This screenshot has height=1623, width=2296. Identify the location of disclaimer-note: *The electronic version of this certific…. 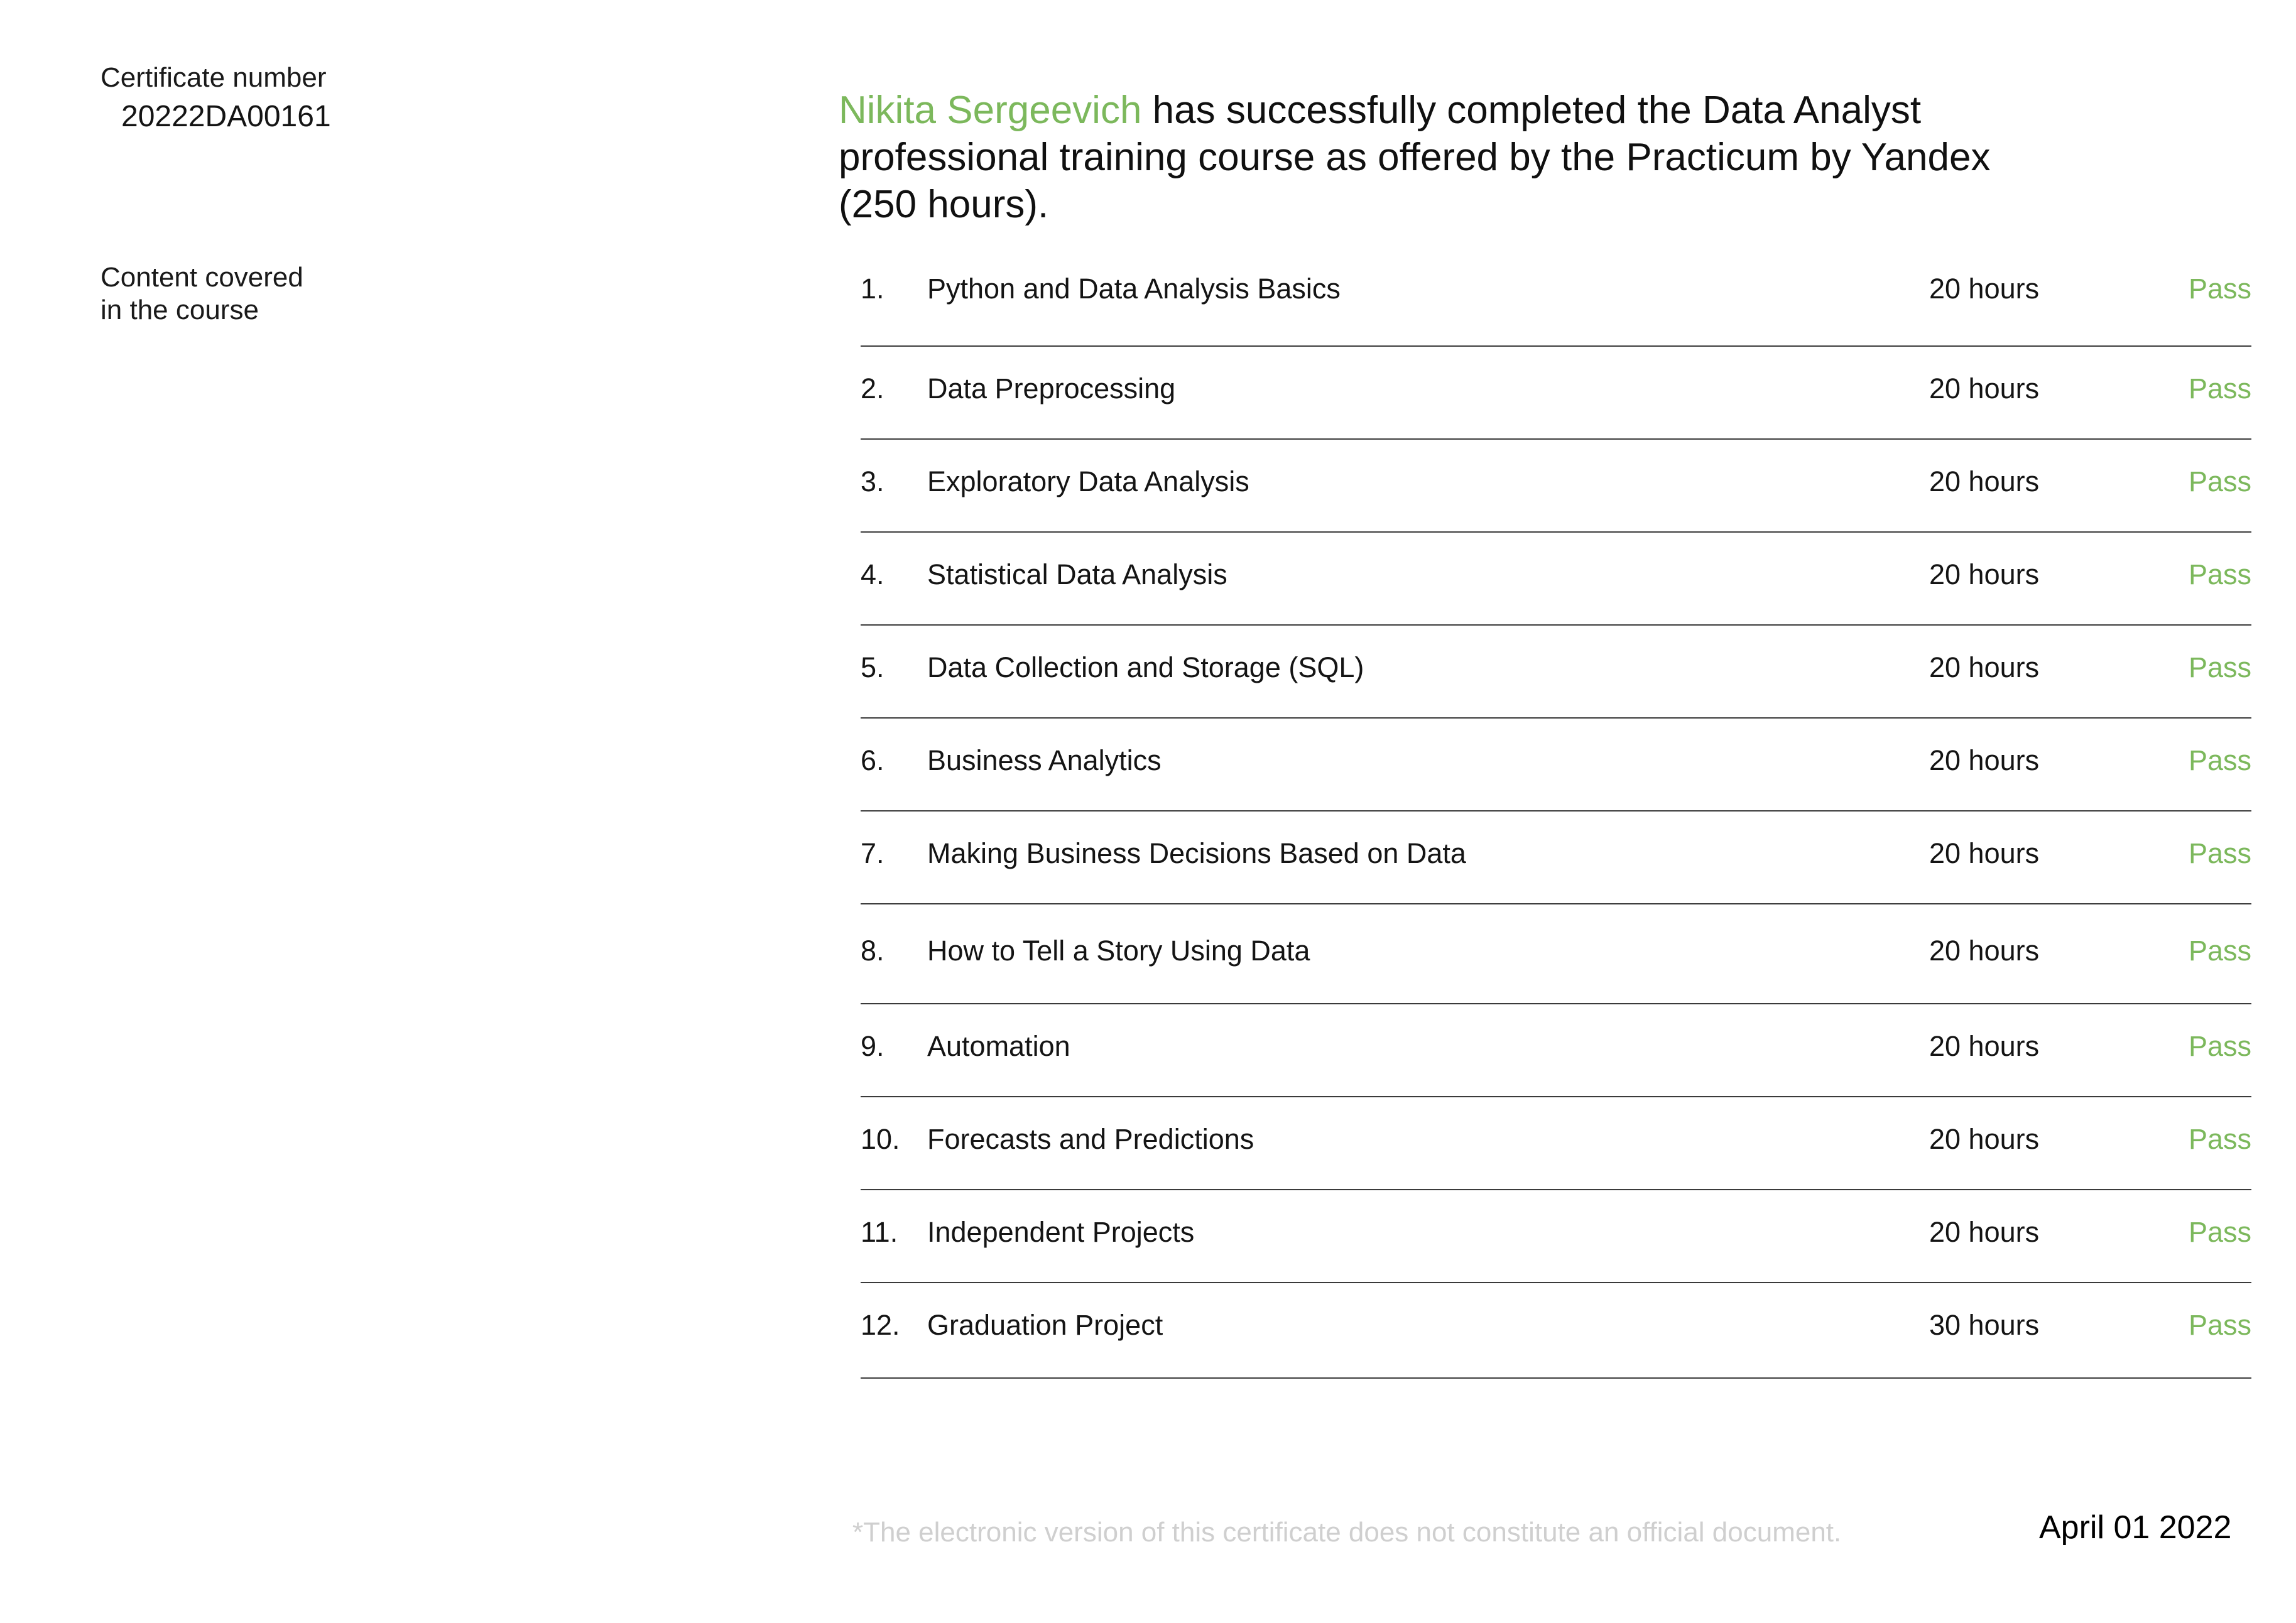
(1347, 1533).